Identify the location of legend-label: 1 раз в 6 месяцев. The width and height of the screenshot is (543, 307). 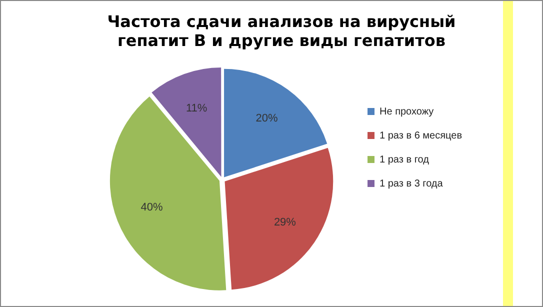
(421, 136).